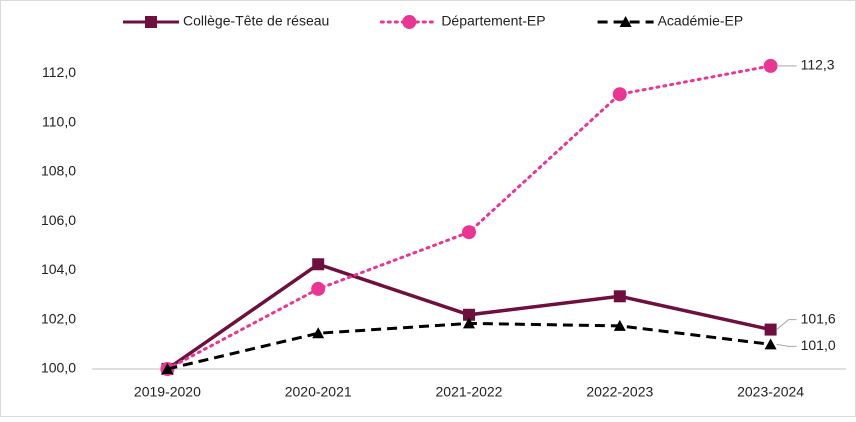 This screenshot has height=422, width=856. Describe the element at coordinates (58, 220) in the screenshot. I see `y-tick-label: 106,0` at that location.